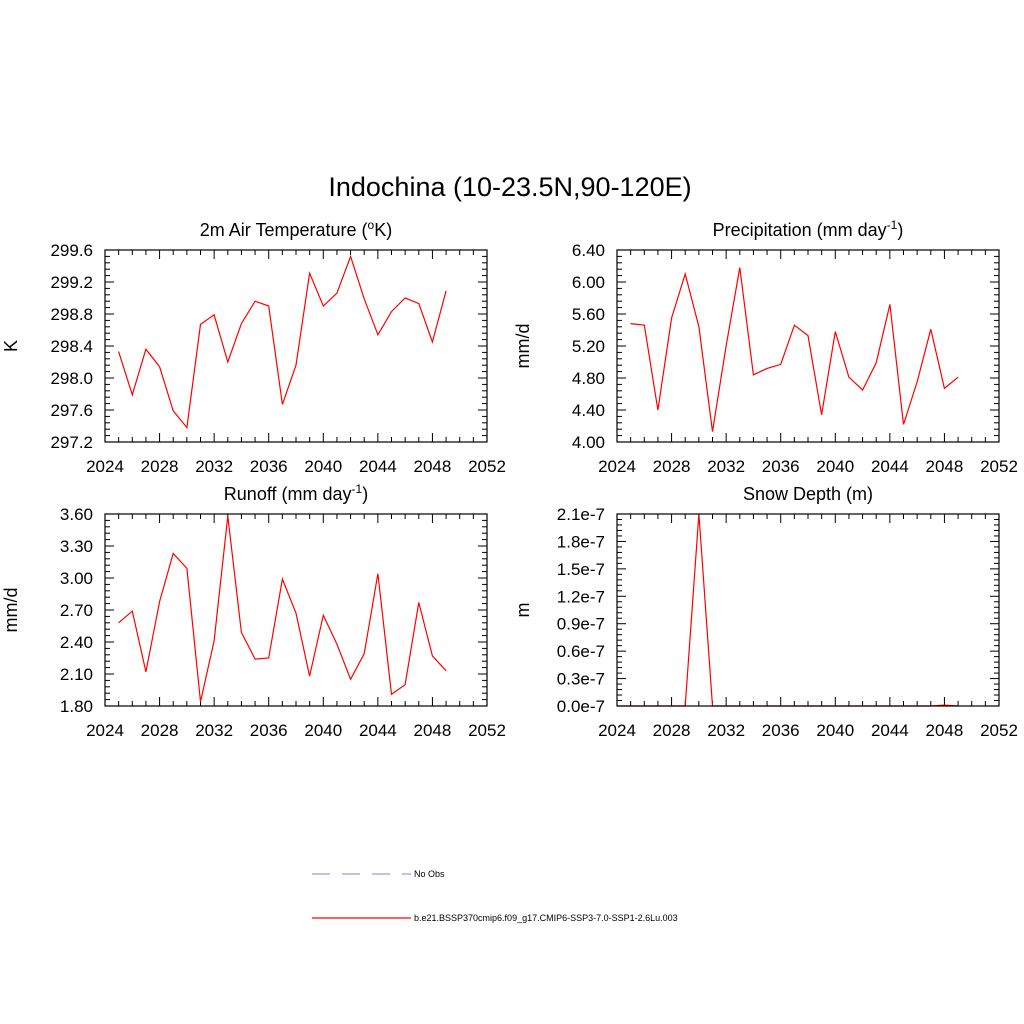  What do you see at coordinates (581, 596) in the screenshot?
I see `y-tick-label: 1.2e-7` at bounding box center [581, 596].